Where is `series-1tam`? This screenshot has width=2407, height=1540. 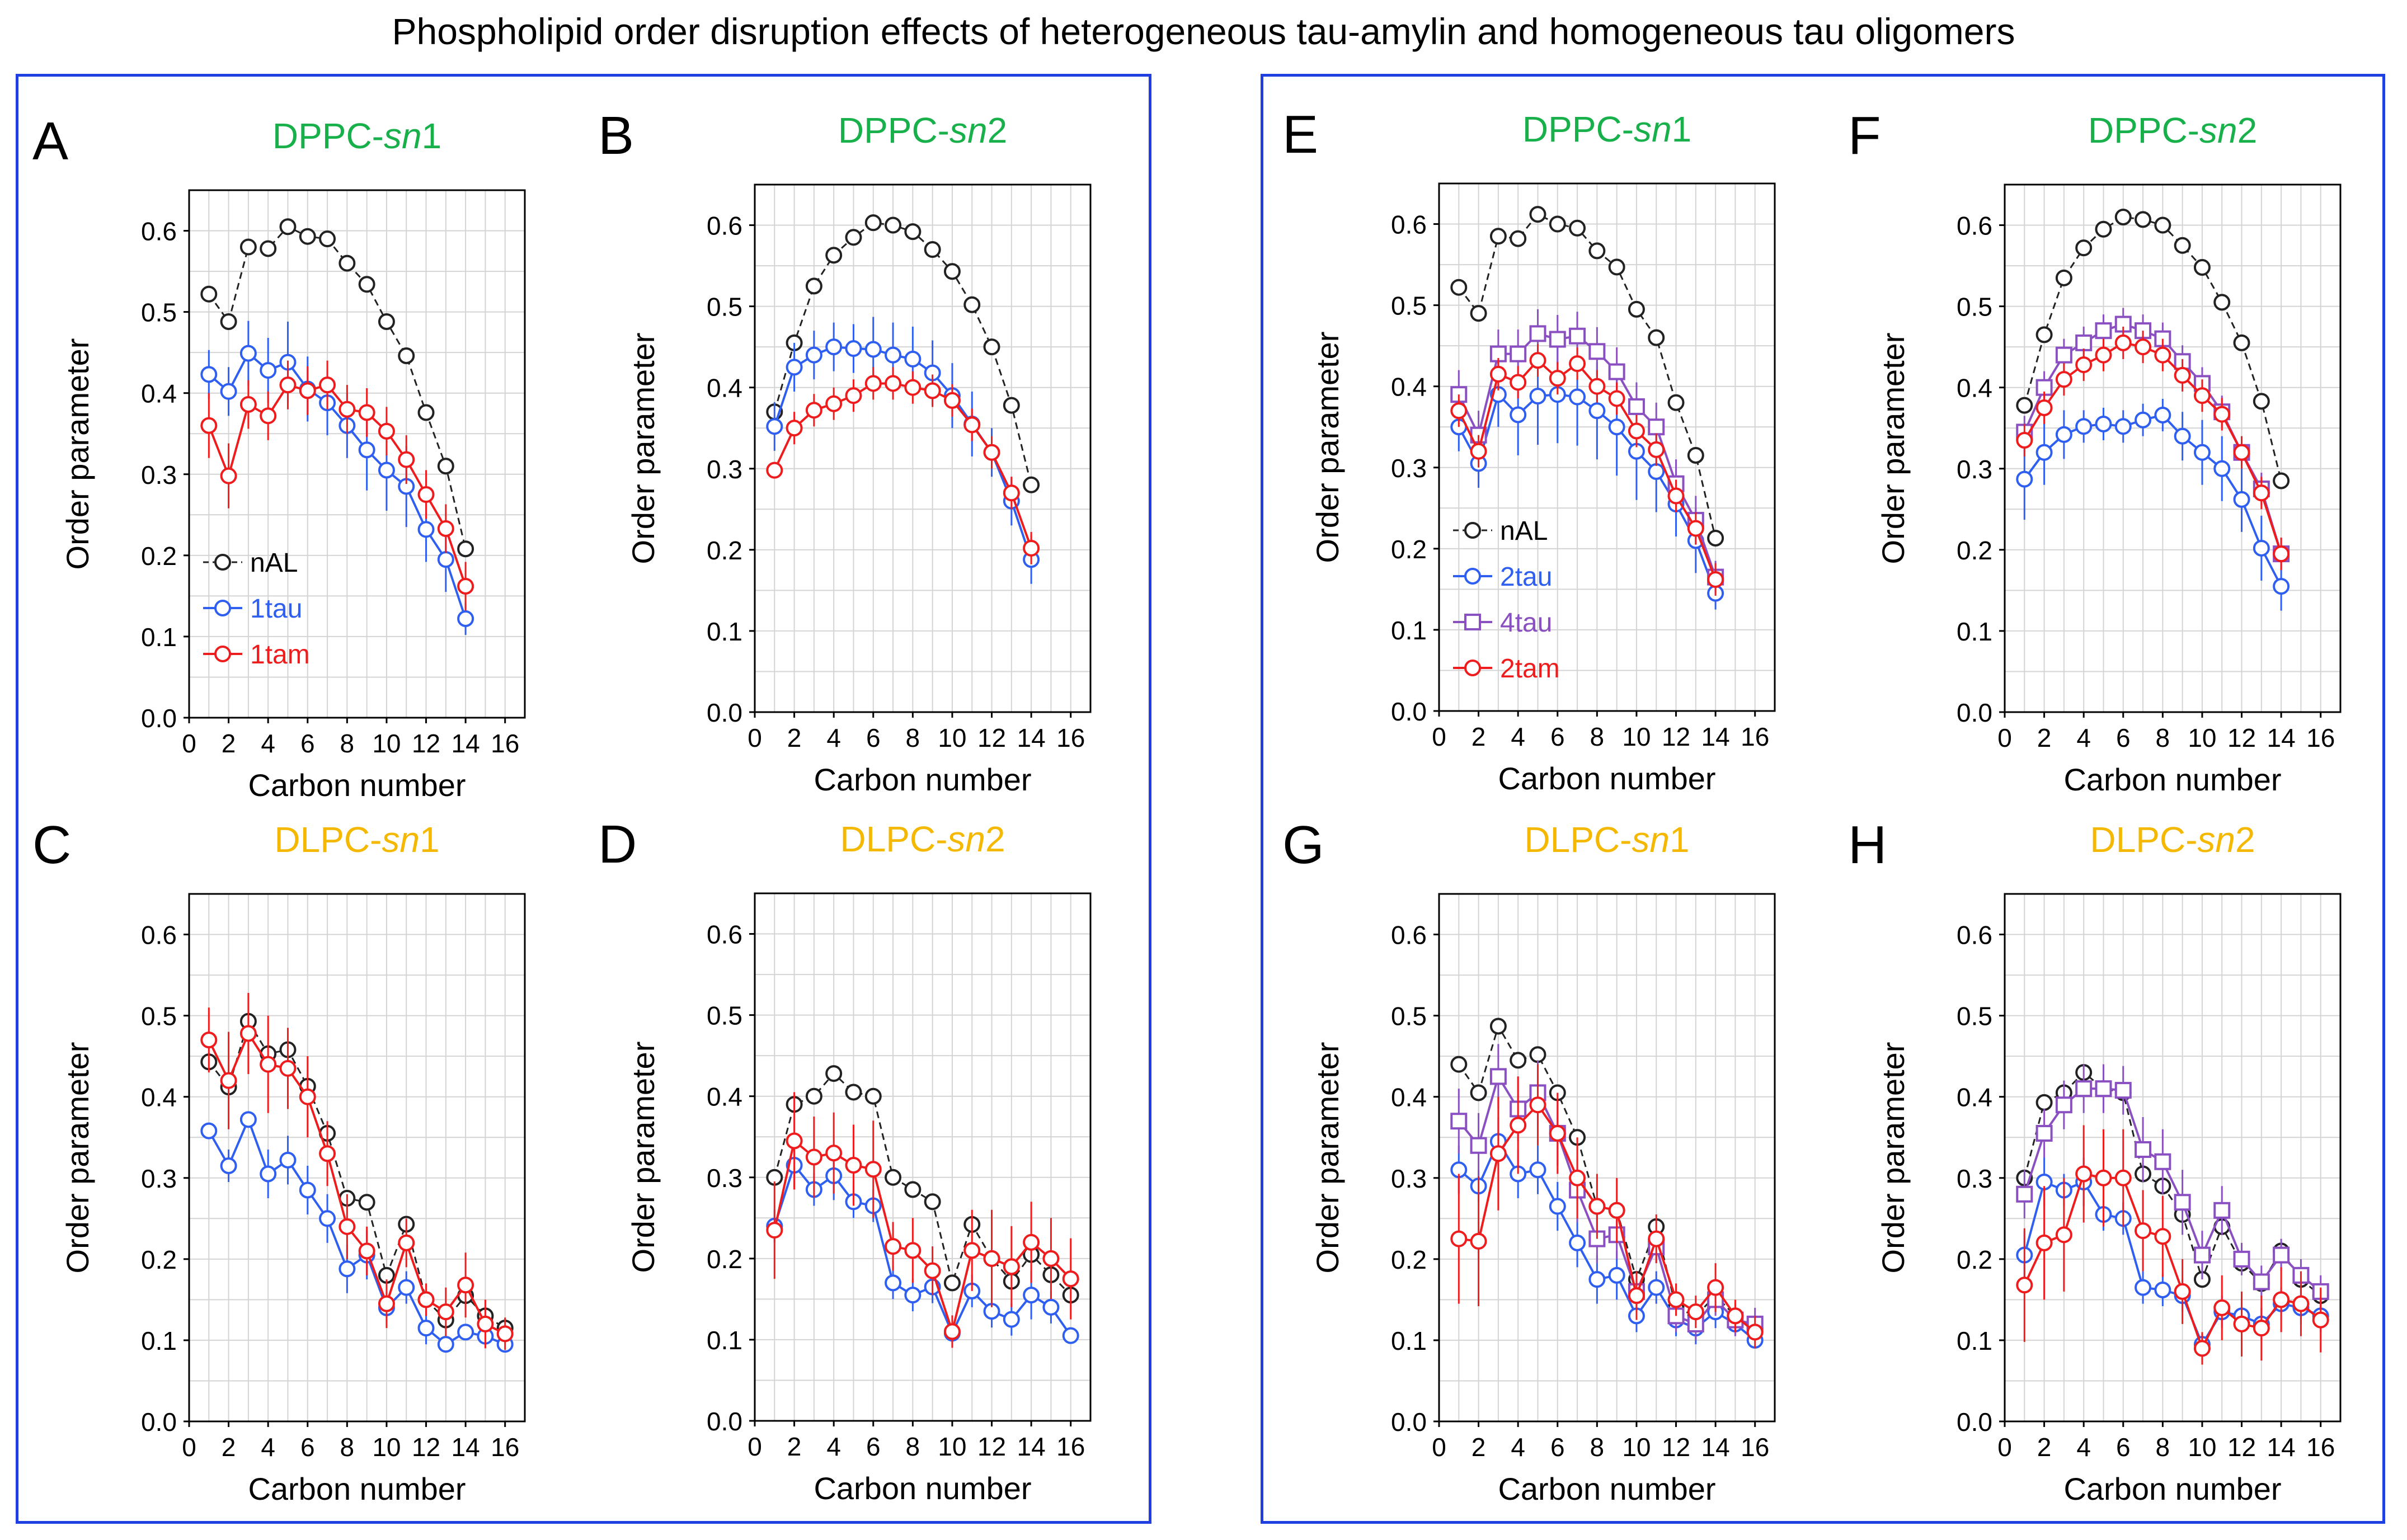 series-1tam is located at coordinates (922, 1220).